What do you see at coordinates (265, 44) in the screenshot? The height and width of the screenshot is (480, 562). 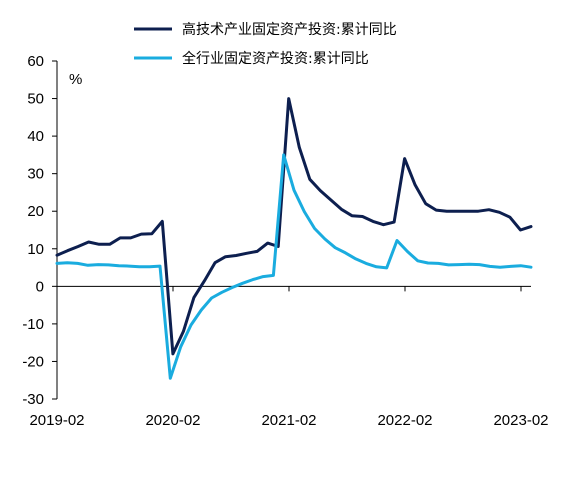 I see `legend: 高技术产业固定资产投资:累计同比 全行业固定资产投资:累计同比` at bounding box center [265, 44].